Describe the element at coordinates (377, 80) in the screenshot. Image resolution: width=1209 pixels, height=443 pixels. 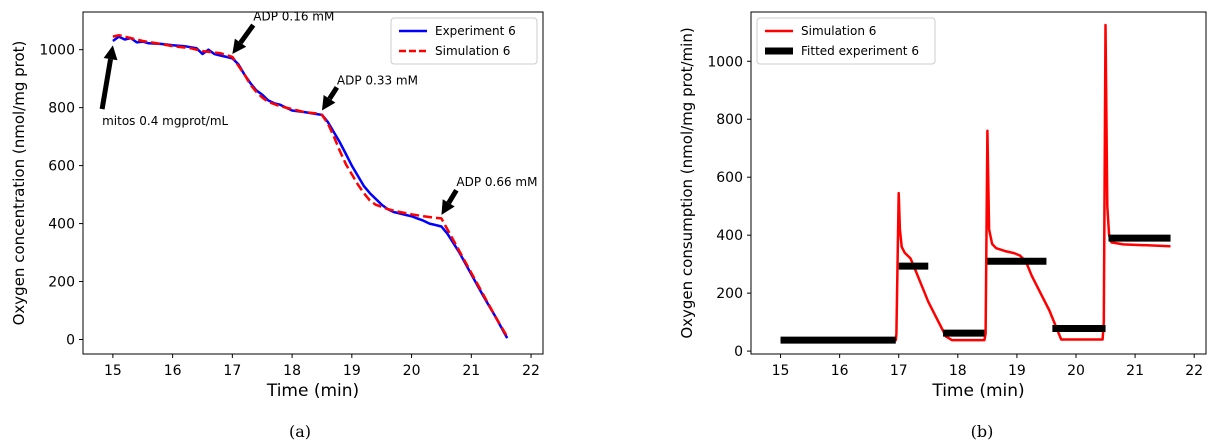
I see `annotation-label: ADP 0.33 mM` at that location.